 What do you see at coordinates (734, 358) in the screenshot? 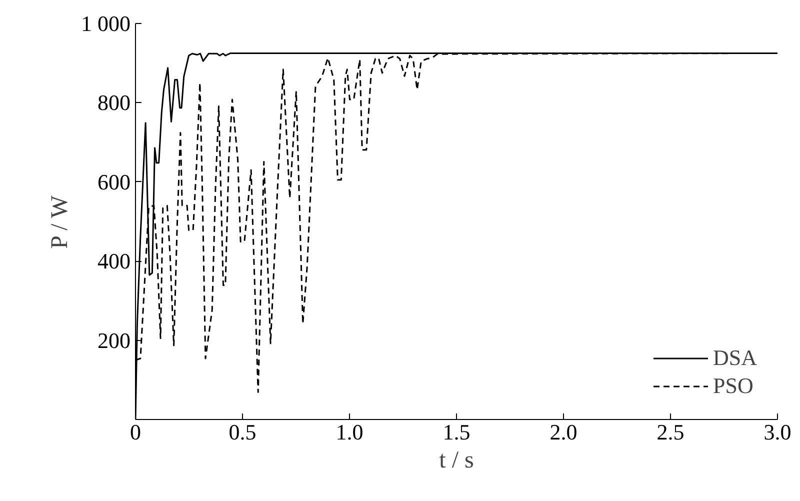
I see `legend-label: DSA` at bounding box center [734, 358].